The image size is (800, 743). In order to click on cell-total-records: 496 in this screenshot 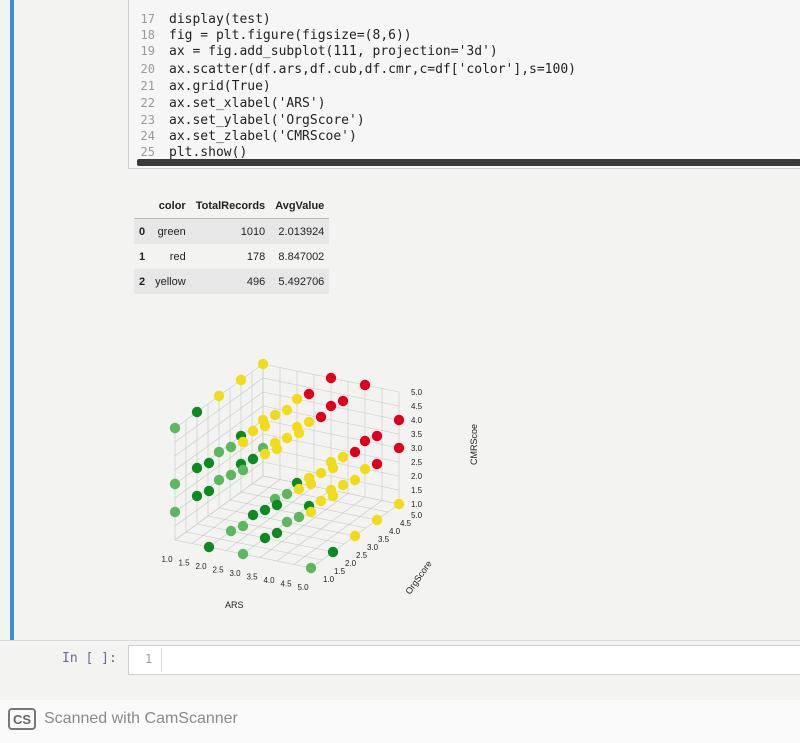, I will do `click(230, 281)`.